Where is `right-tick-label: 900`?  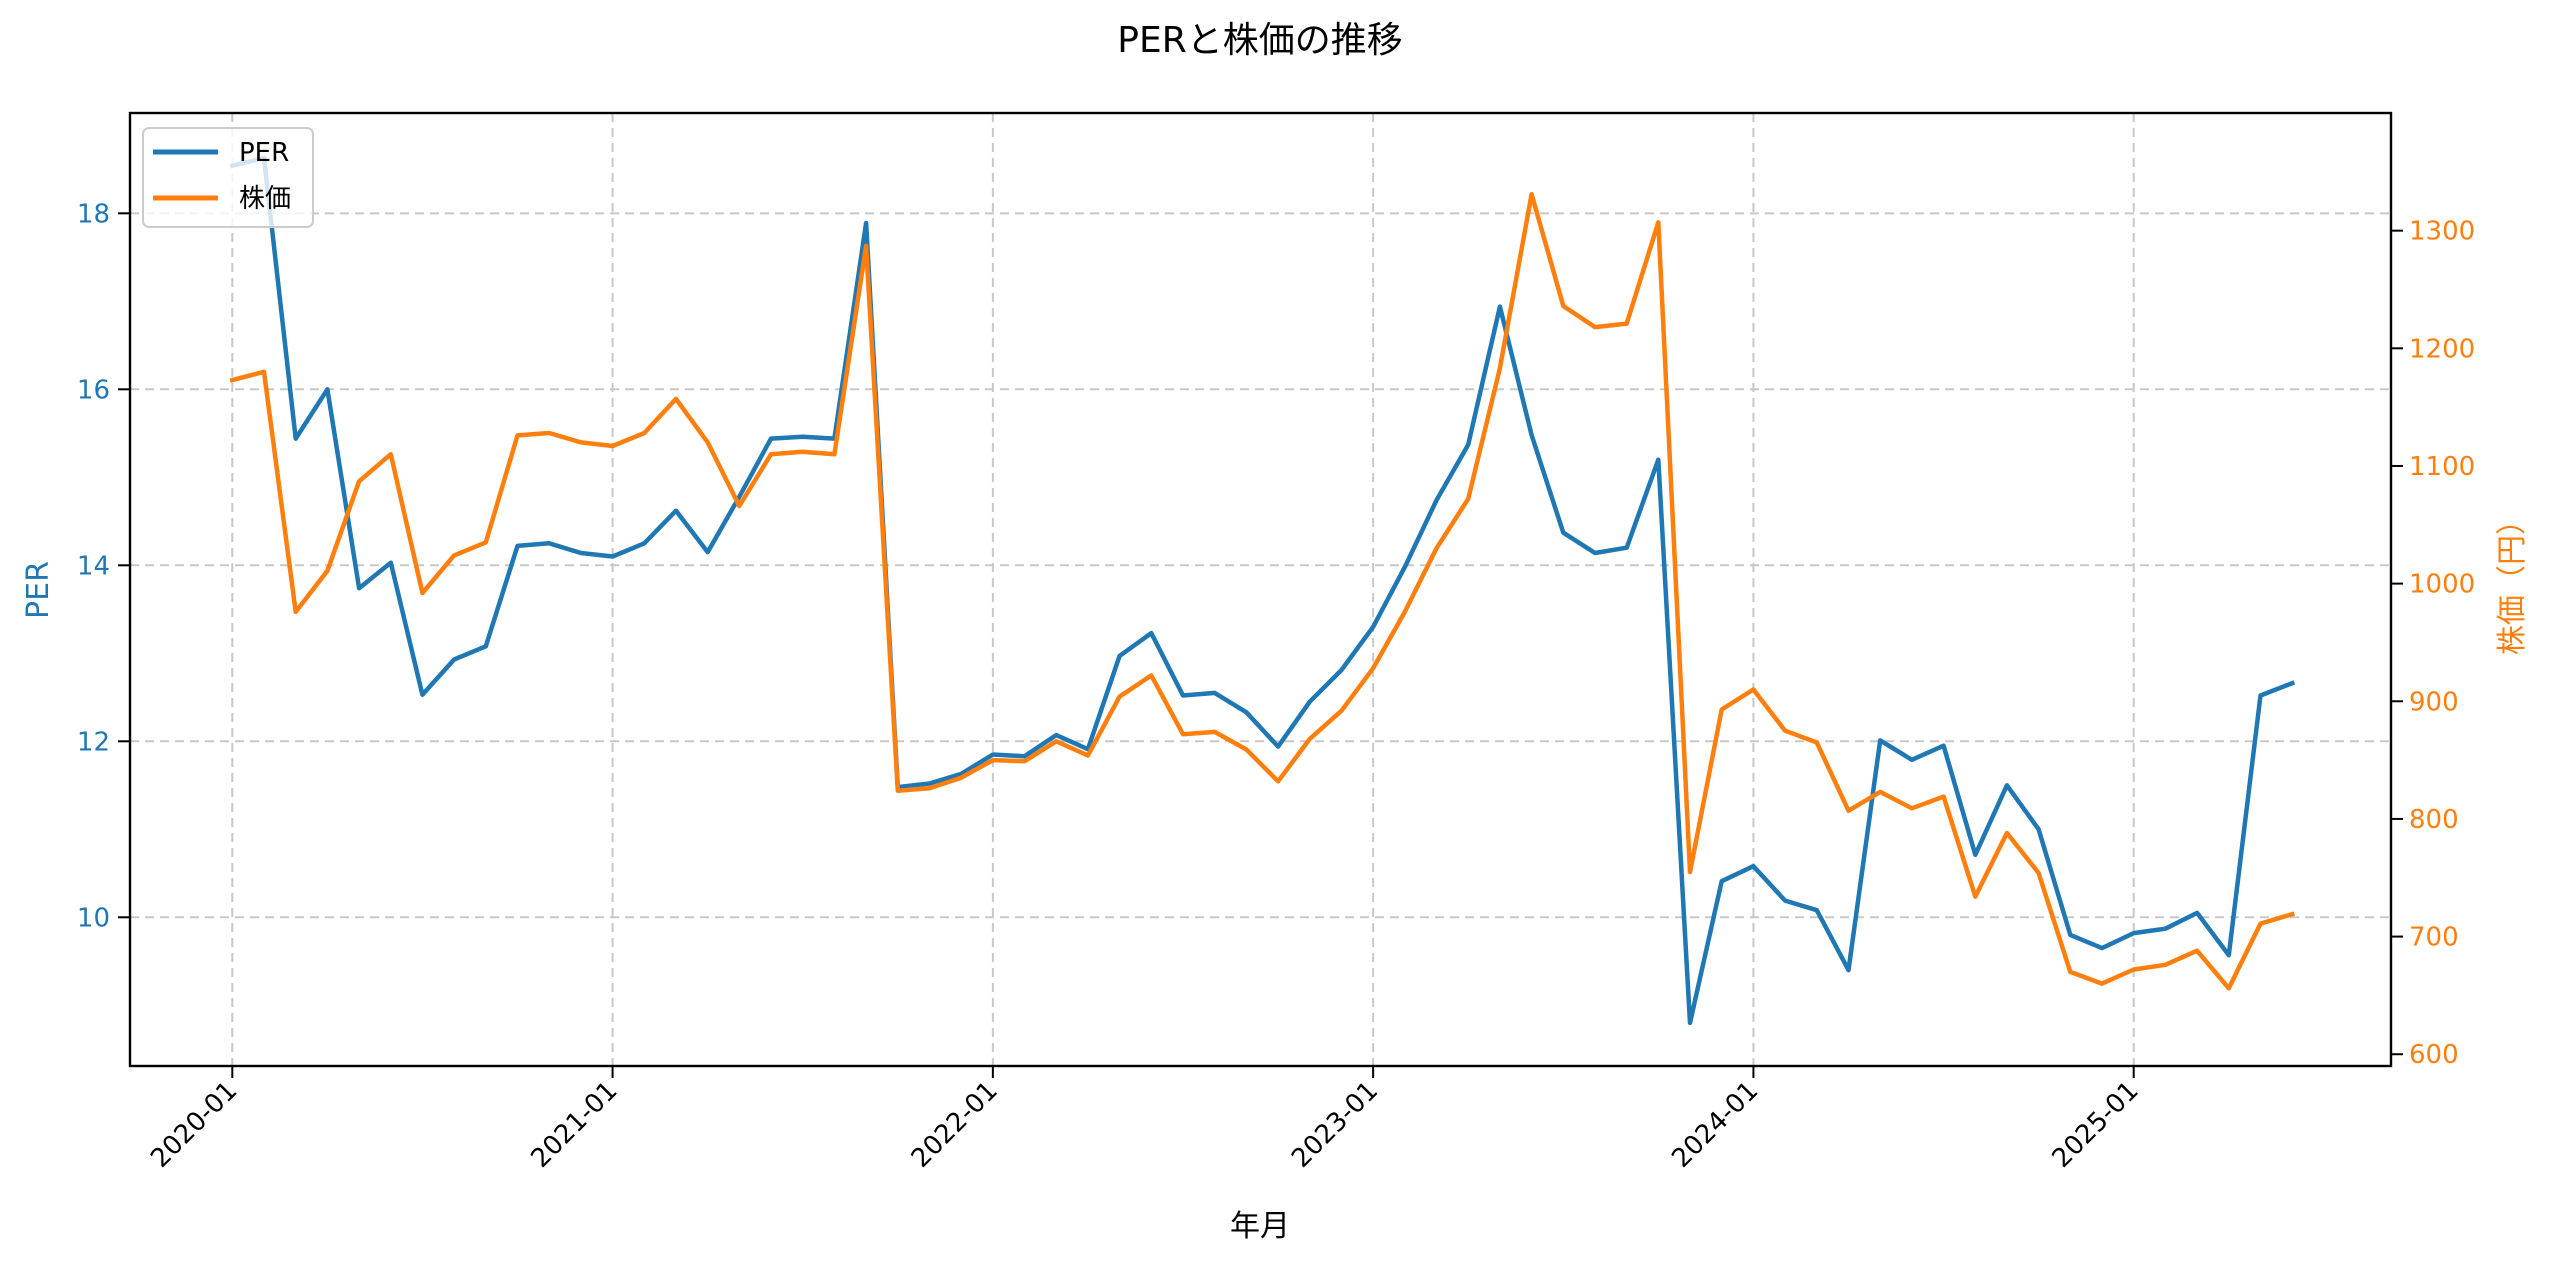
right-tick-label: 900 is located at coordinates (2434, 702).